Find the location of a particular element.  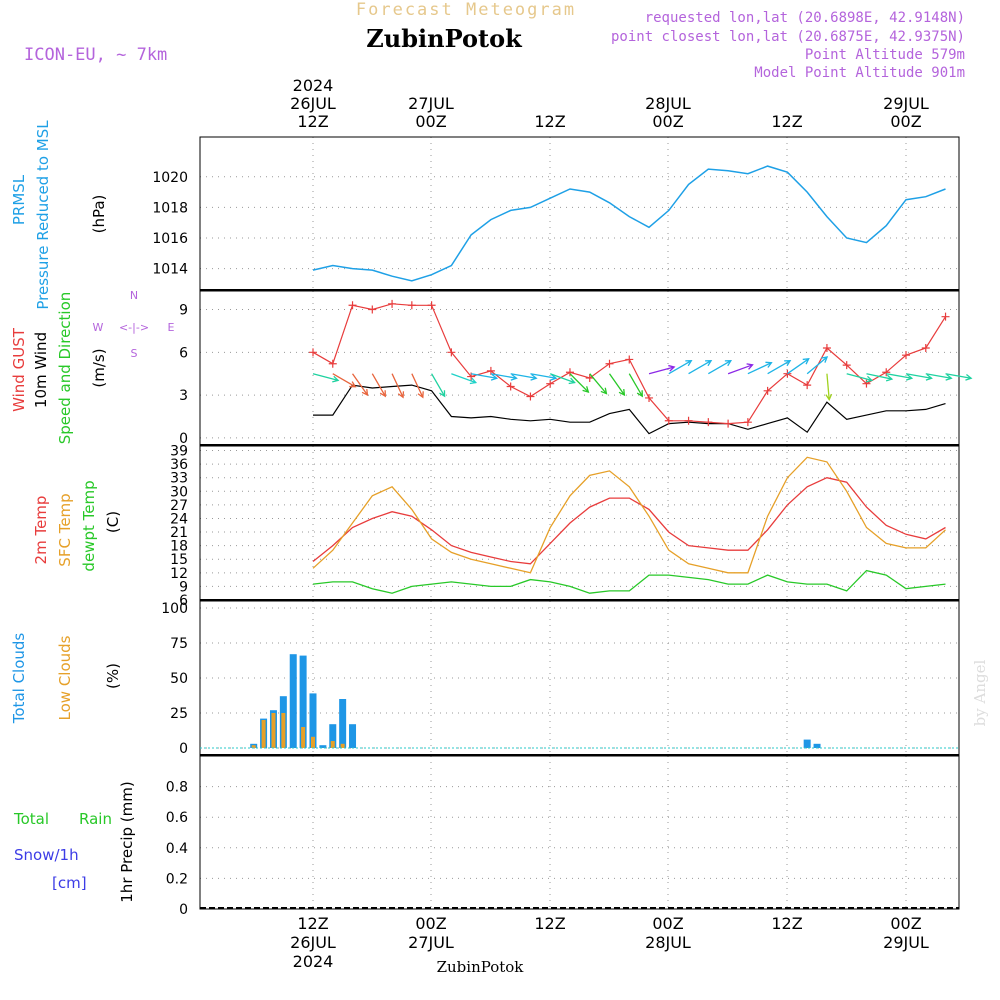

compass-s: S is located at coordinates (134, 353).